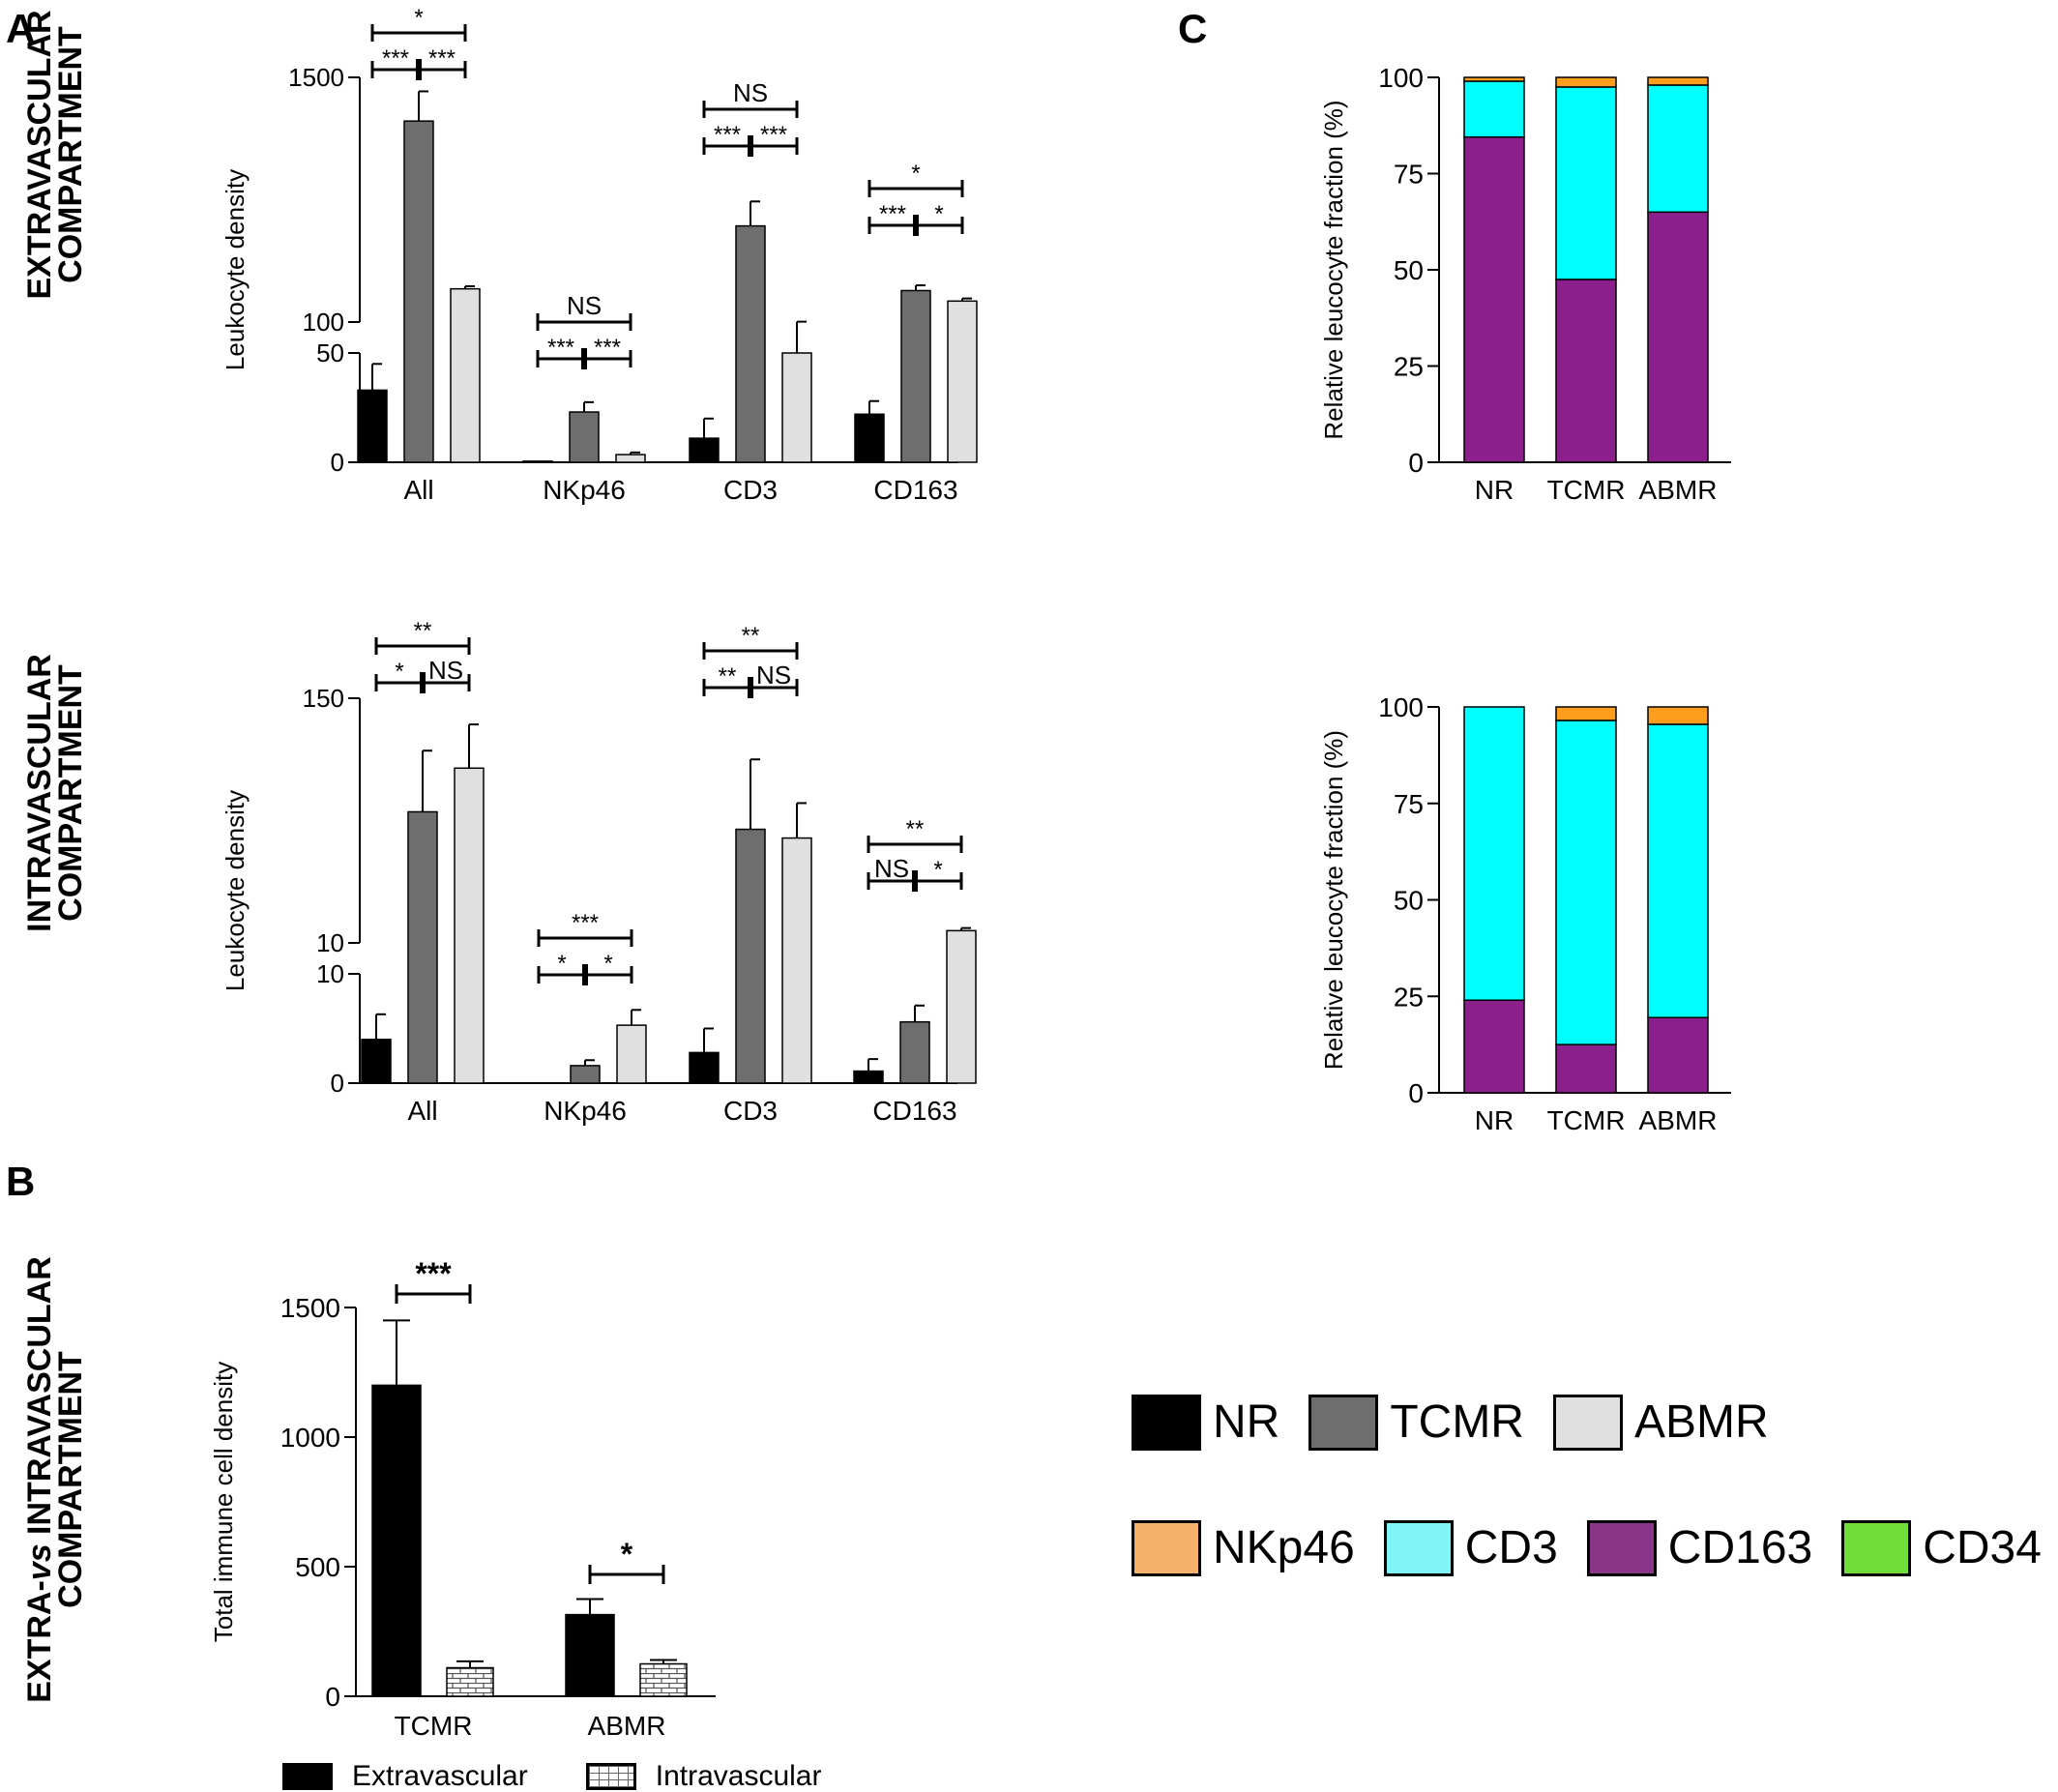 The width and height of the screenshot is (2058, 1792). Describe the element at coordinates (1205, 1423) in the screenshot. I see `legend-item-nr: NR` at that location.